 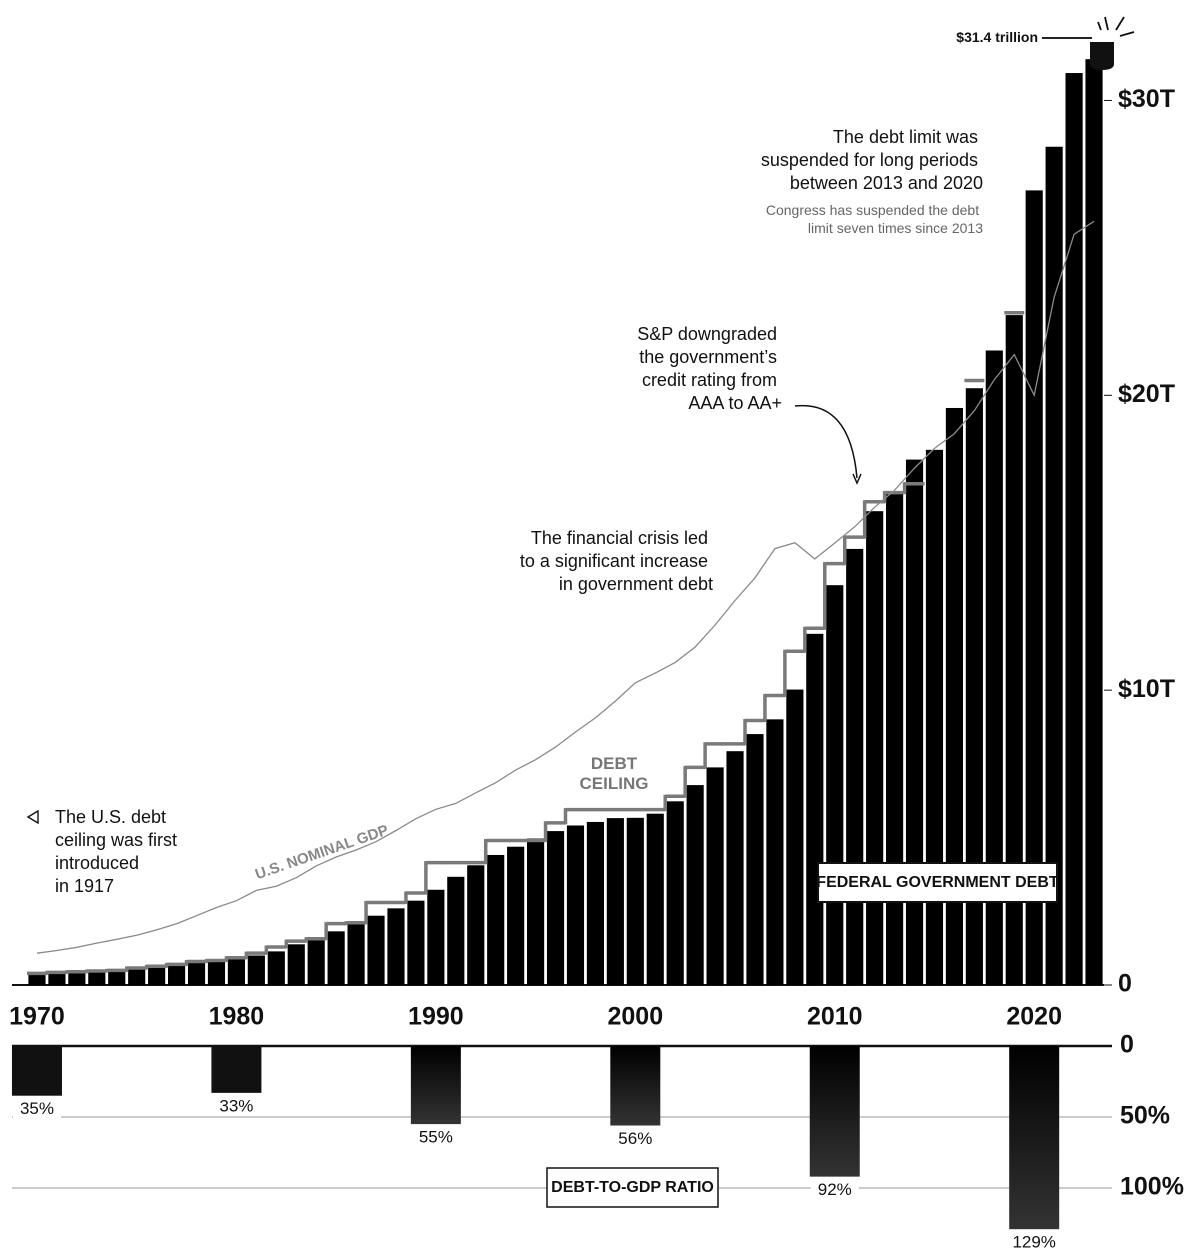 I want to click on x-tick-label: 2020, so click(x=1034, y=1017).